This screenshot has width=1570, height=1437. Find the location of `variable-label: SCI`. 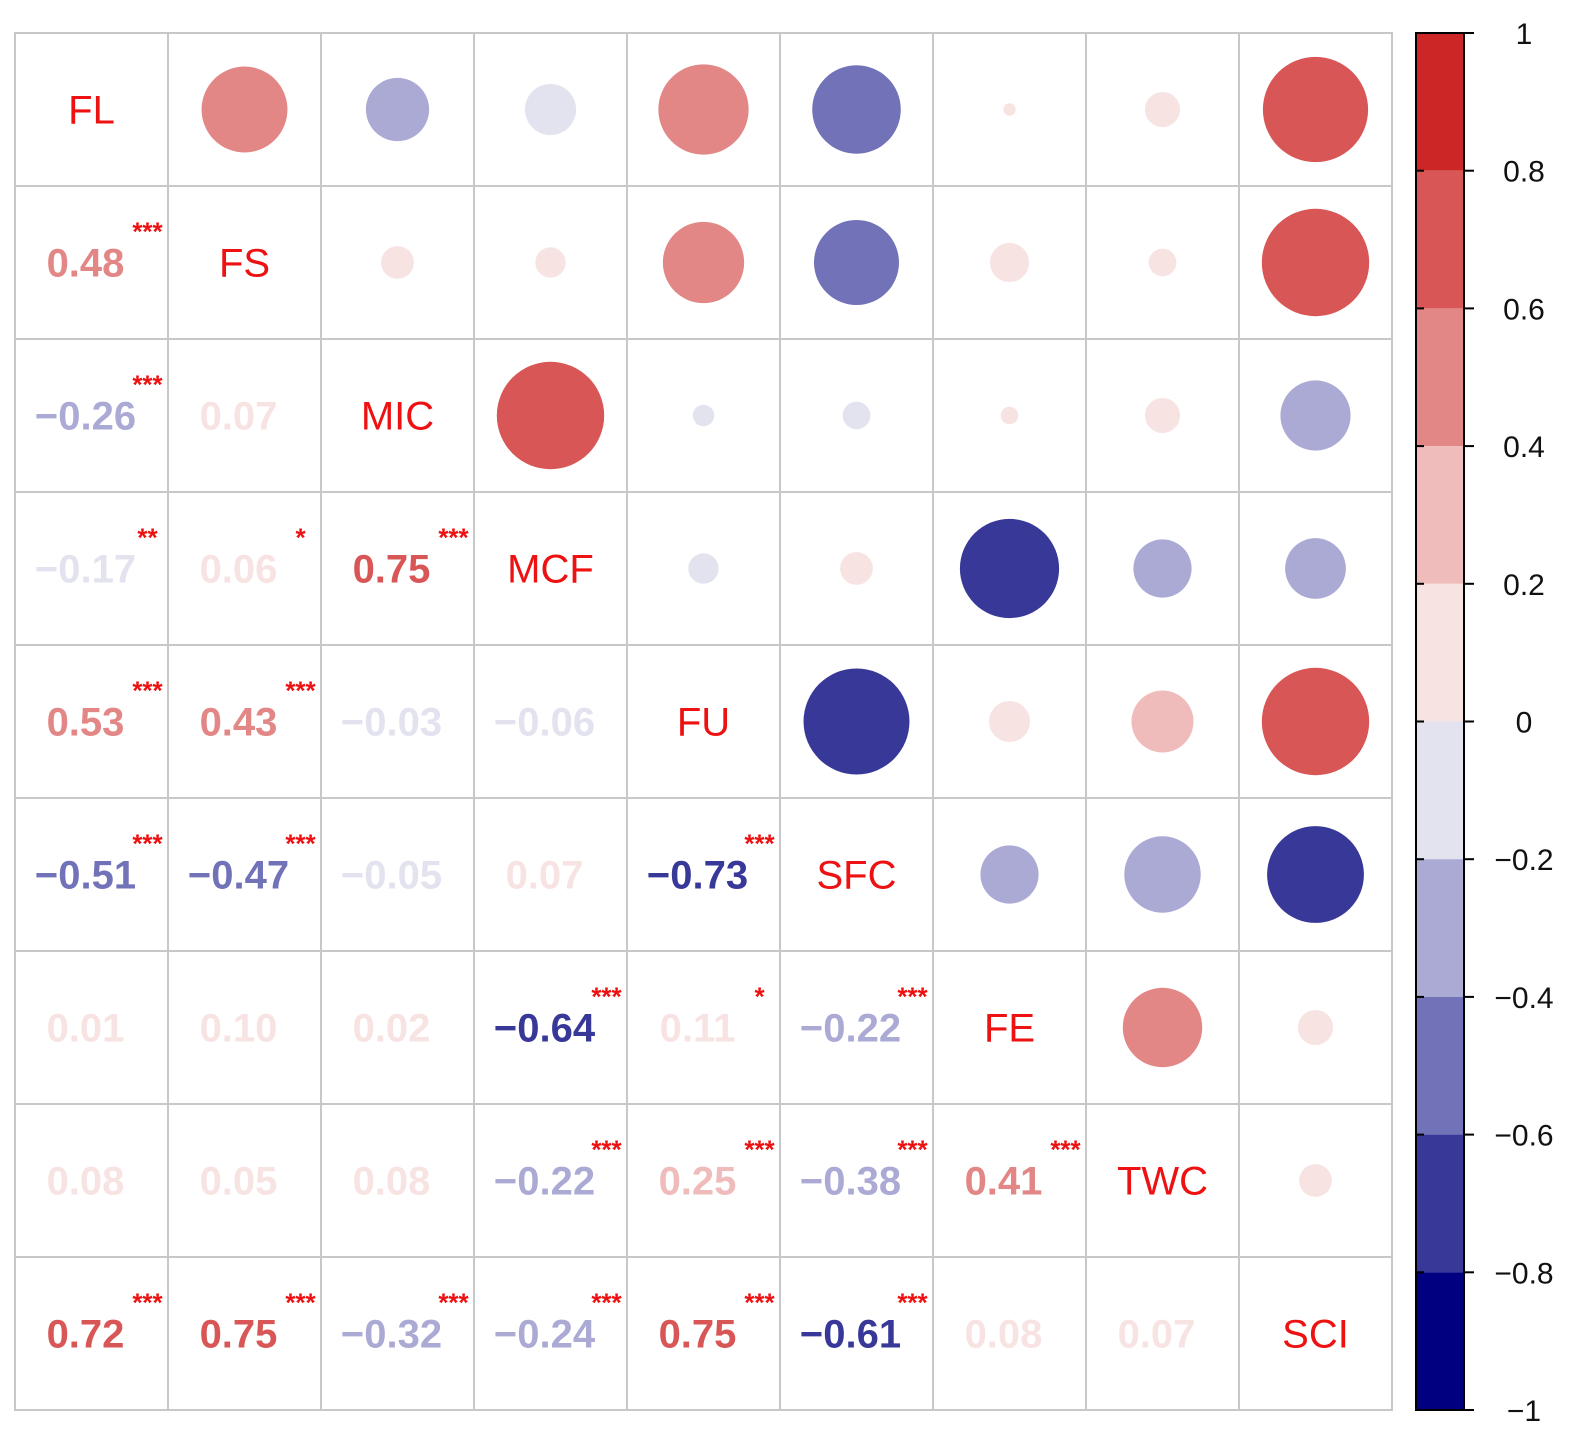

variable-label: SCI is located at coordinates (1315, 1335).